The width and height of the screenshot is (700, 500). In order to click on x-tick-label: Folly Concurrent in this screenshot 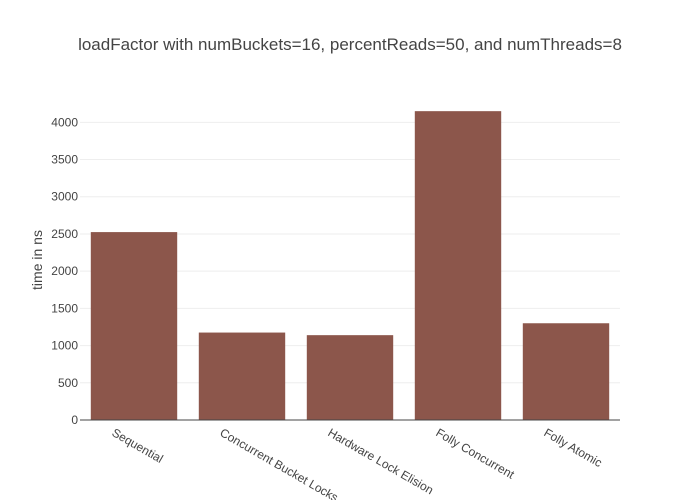, I will do `click(476, 453)`.